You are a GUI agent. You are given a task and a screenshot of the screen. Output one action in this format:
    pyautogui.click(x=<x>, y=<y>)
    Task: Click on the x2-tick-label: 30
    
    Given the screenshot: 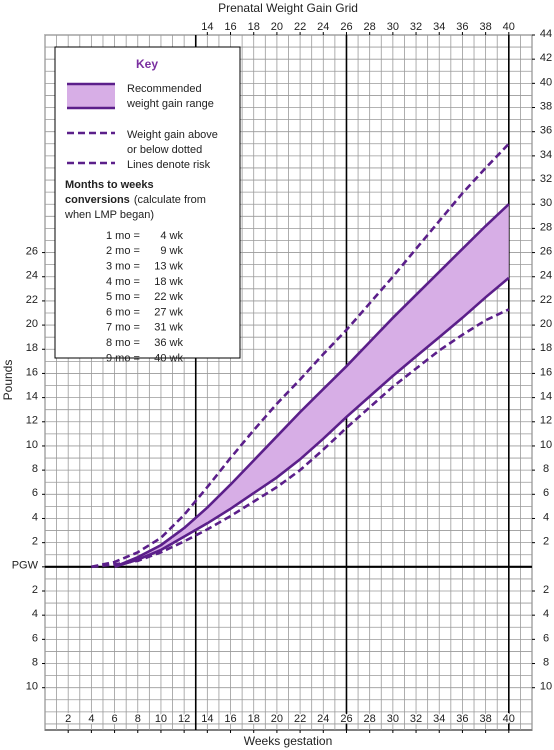 What is the action you would take?
    pyautogui.click(x=393, y=27)
    